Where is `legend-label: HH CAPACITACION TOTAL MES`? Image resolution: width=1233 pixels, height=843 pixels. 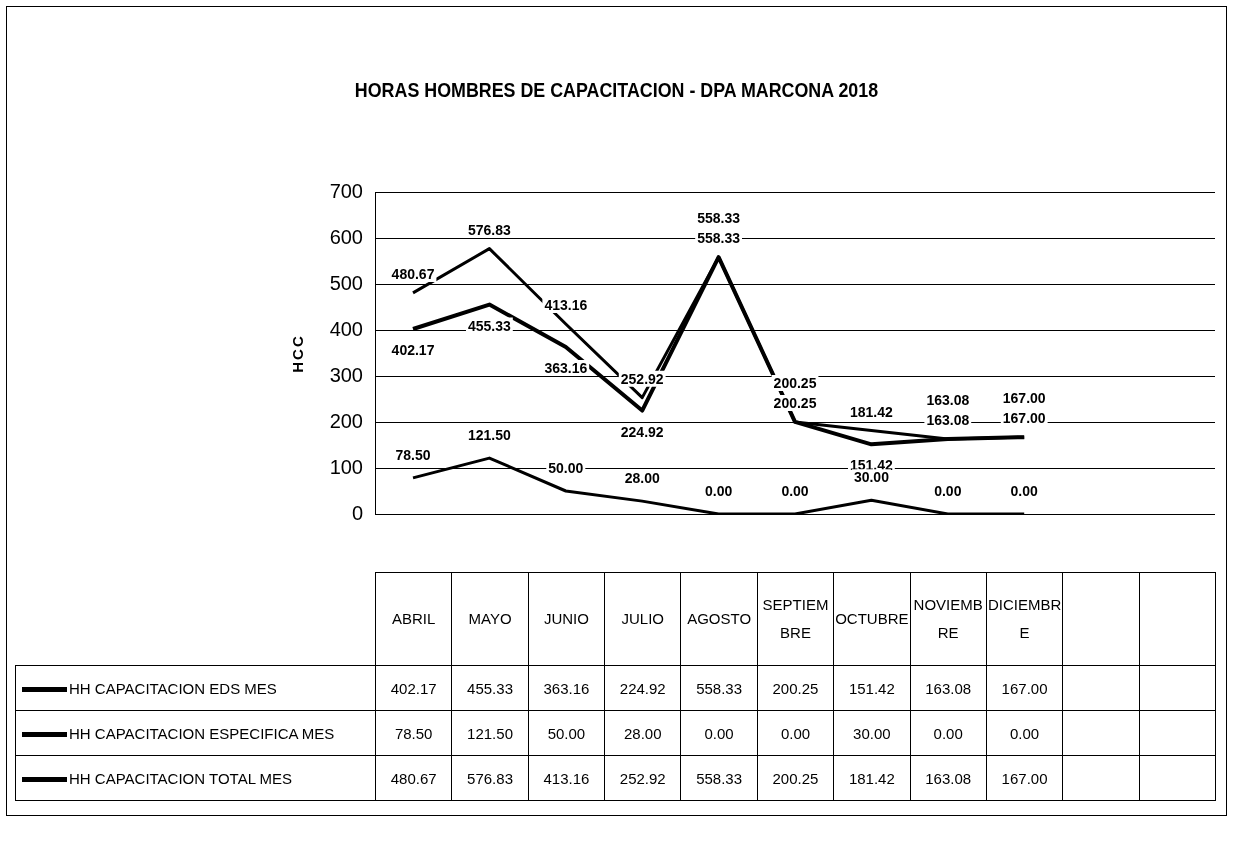 legend-label: HH CAPACITACION TOTAL MES is located at coordinates (195, 778).